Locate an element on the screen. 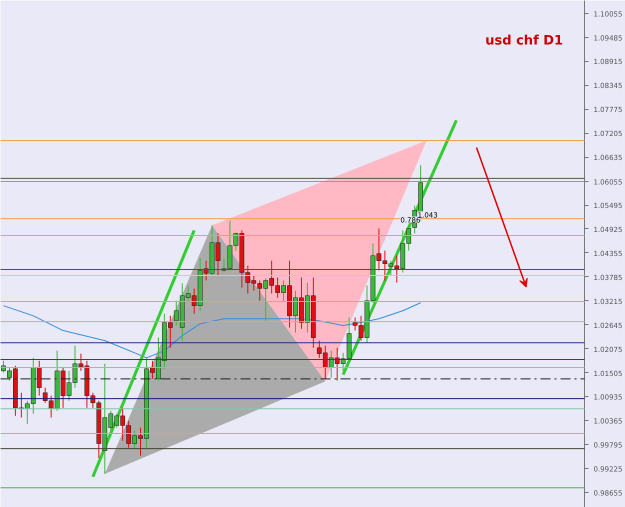 The width and height of the screenshot is (625, 507). text: usd chf D1 is located at coordinates (524, 41).